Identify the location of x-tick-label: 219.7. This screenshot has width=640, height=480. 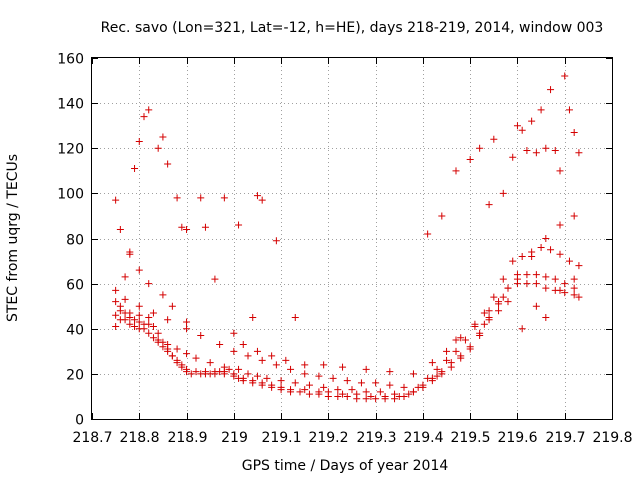
(565, 438).